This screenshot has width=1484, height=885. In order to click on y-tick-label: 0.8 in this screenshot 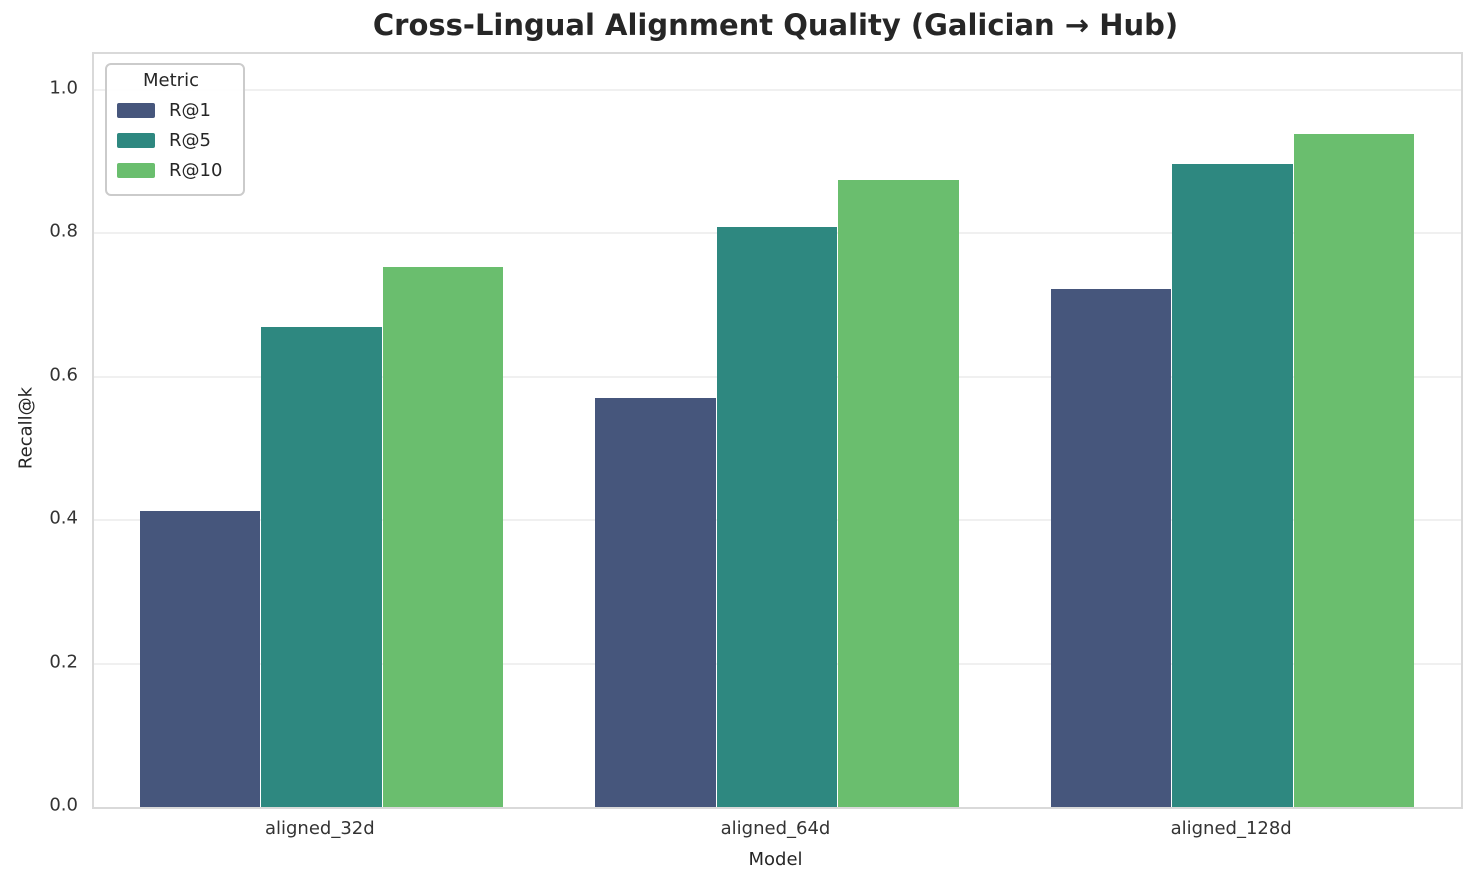, I will do `click(63, 231)`.